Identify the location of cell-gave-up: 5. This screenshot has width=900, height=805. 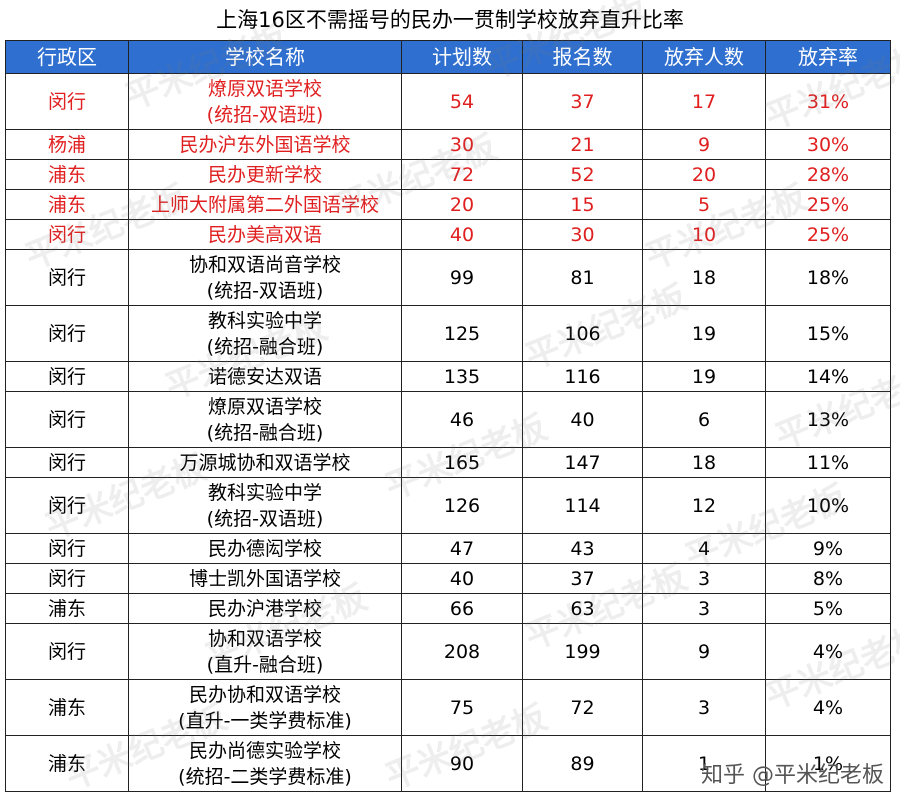
(704, 204).